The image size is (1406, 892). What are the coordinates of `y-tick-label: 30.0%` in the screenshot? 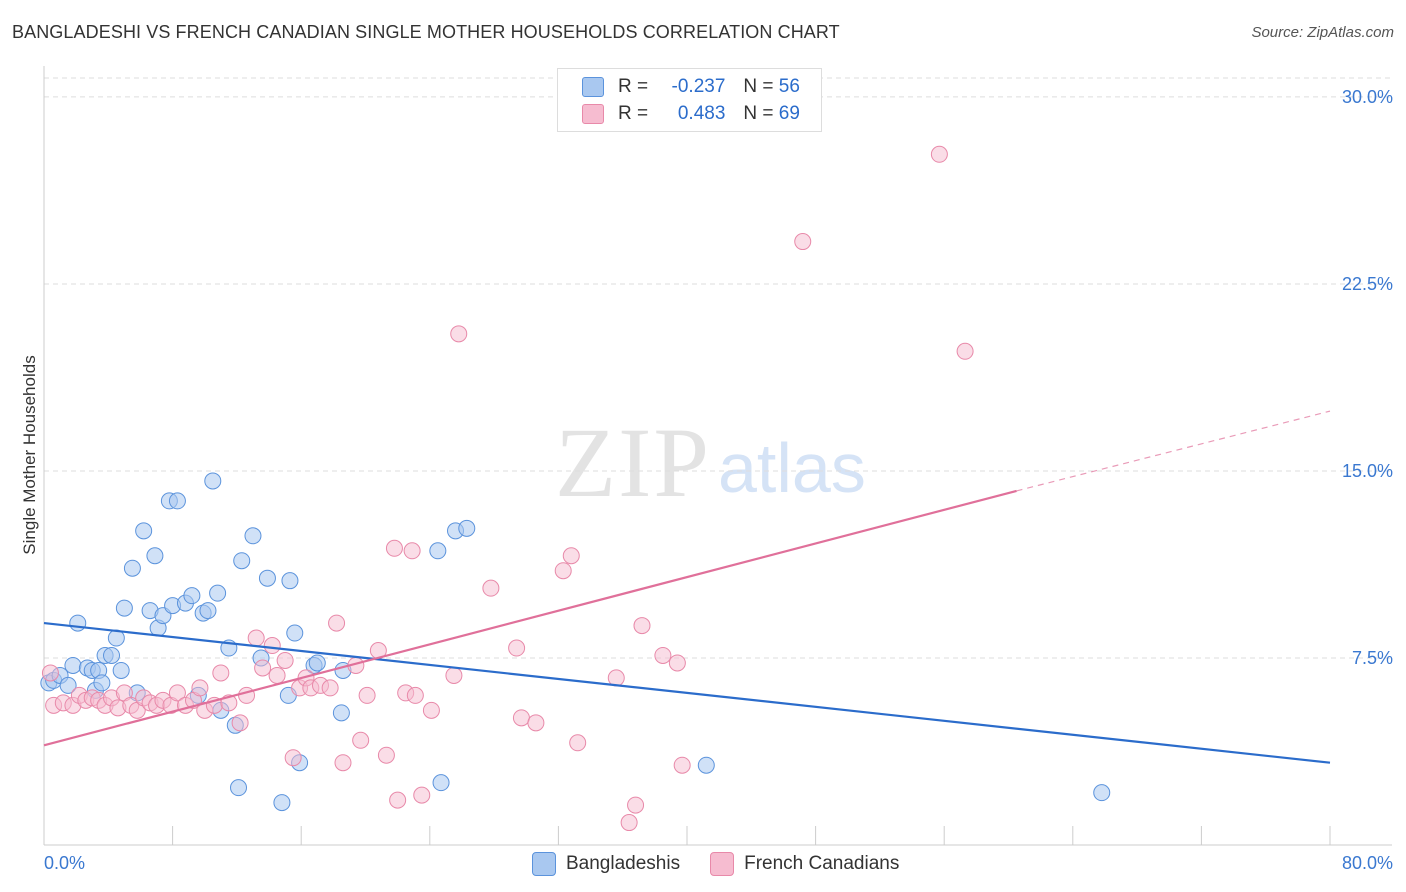 It's located at (1367, 97).